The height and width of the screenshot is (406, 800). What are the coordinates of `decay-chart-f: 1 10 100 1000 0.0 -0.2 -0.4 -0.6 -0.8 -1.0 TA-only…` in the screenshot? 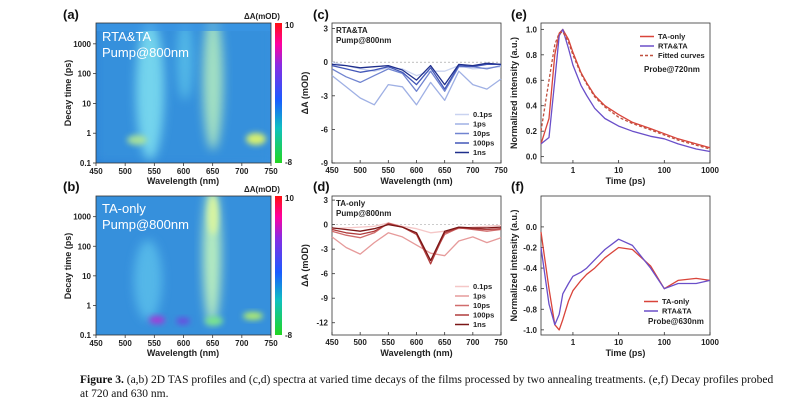 It's located at (614, 276).